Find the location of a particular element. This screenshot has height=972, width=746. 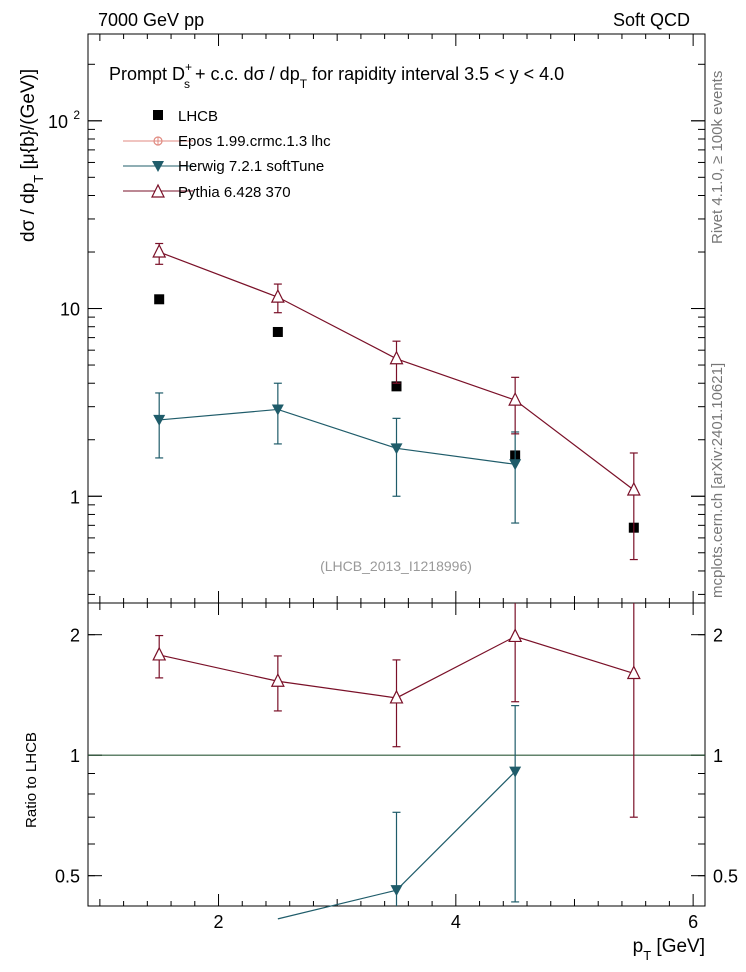

x-axis-label-units: [GeV] is located at coordinates (678, 946).